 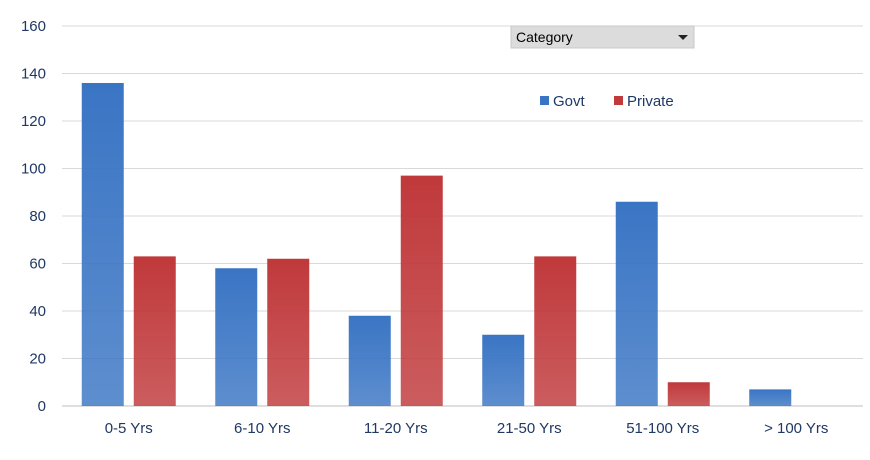 I want to click on x-tick-label: 11-20 Yrs, so click(x=396, y=428).